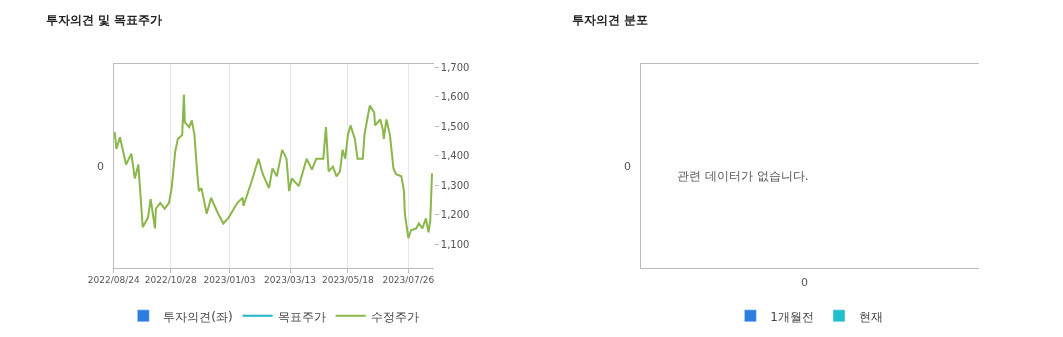 This screenshot has width=1063, height=337. Describe the element at coordinates (455, 97) in the screenshot. I see `y2-tick-label: 1,600` at that location.